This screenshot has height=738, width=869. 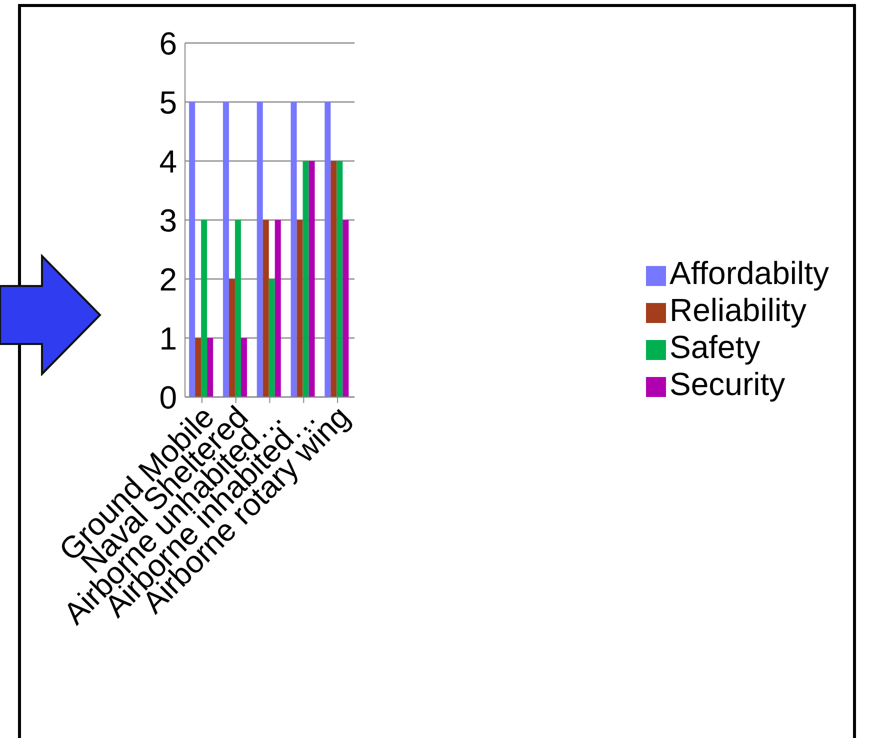 I want to click on legend-label: Security, so click(x=728, y=384).